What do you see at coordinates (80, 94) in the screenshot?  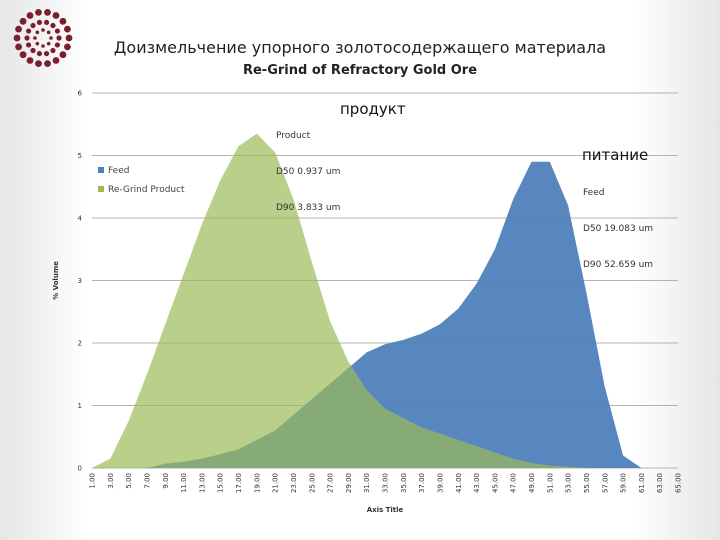 I see `y-tick-label: 6` at bounding box center [80, 94].